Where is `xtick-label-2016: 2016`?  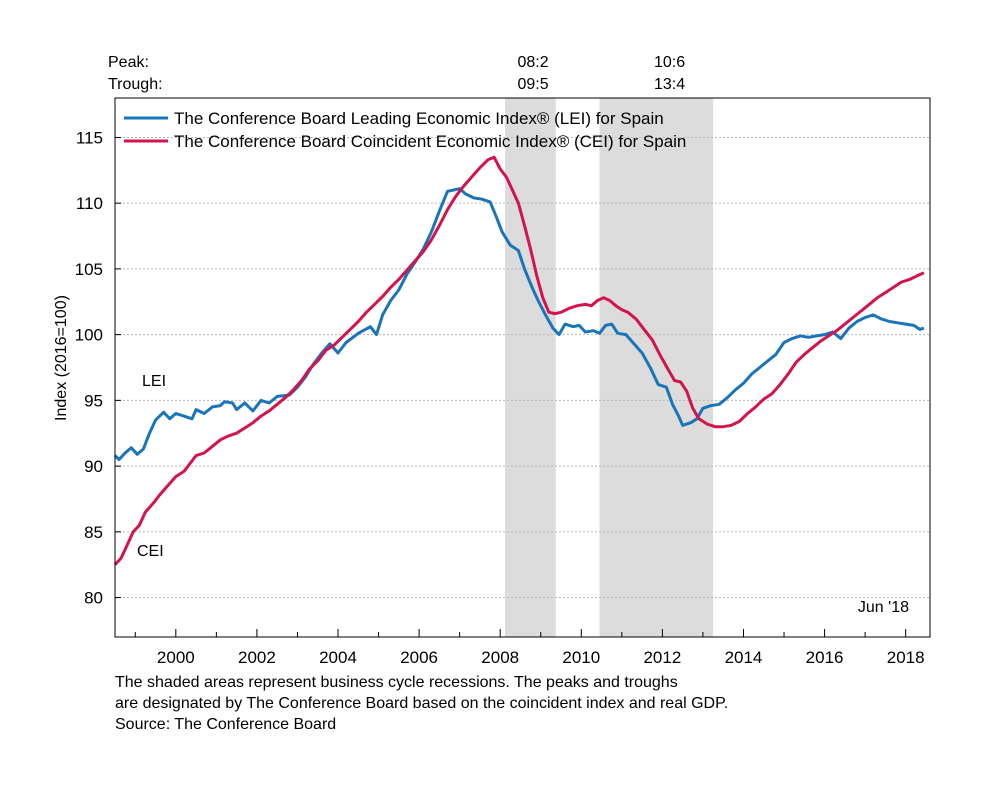
xtick-label-2016: 2016 is located at coordinates (825, 657).